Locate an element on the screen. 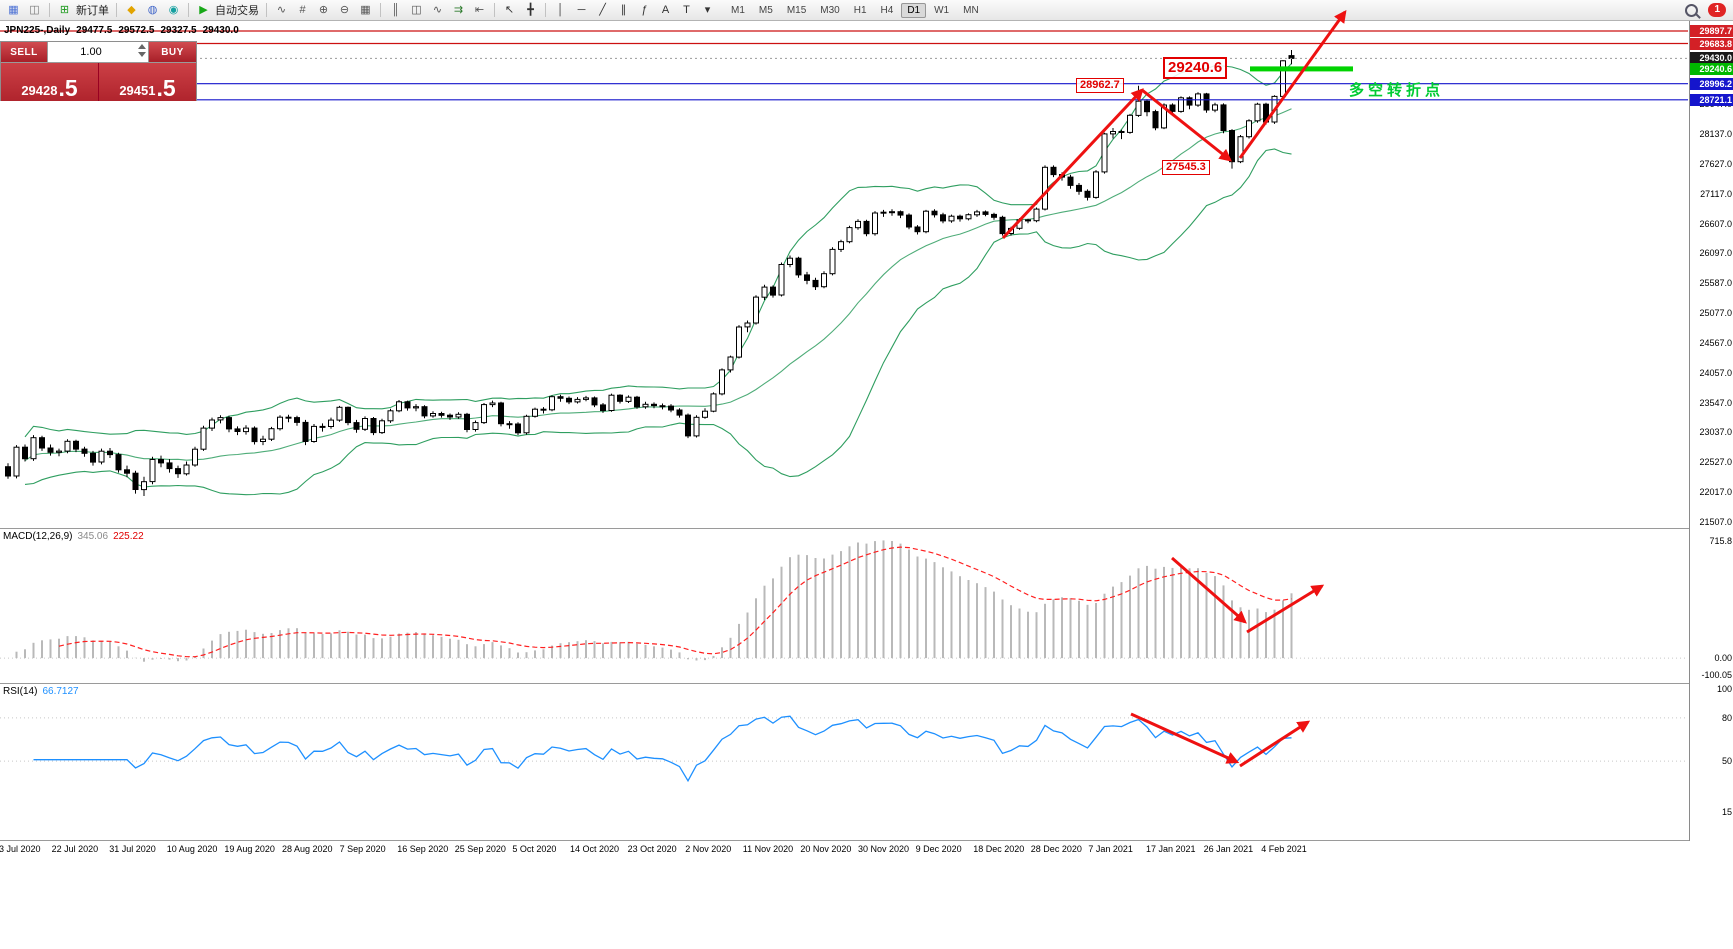 Image resolution: width=1733 pixels, height=949 pixels. bid-price-button: 29428 .5 is located at coordinates (50, 82).